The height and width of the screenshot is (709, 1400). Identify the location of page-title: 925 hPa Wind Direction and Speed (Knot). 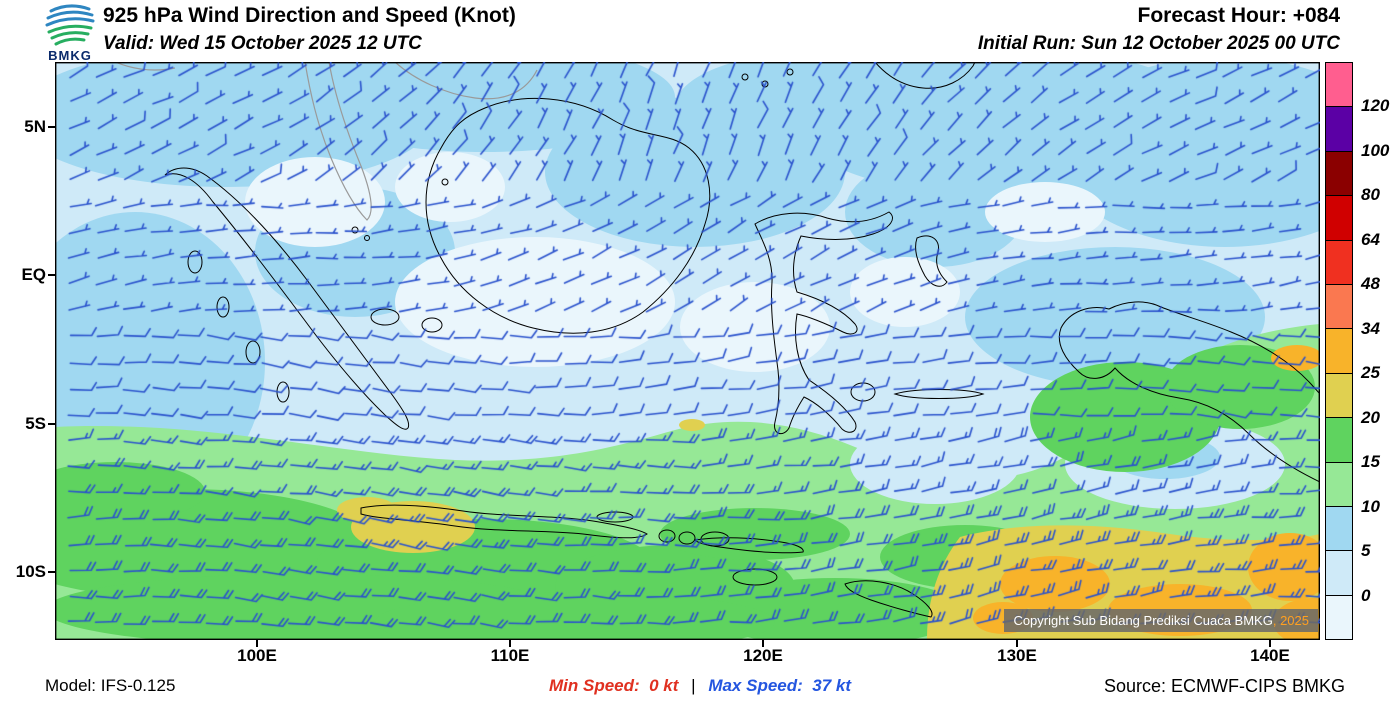
(309, 15).